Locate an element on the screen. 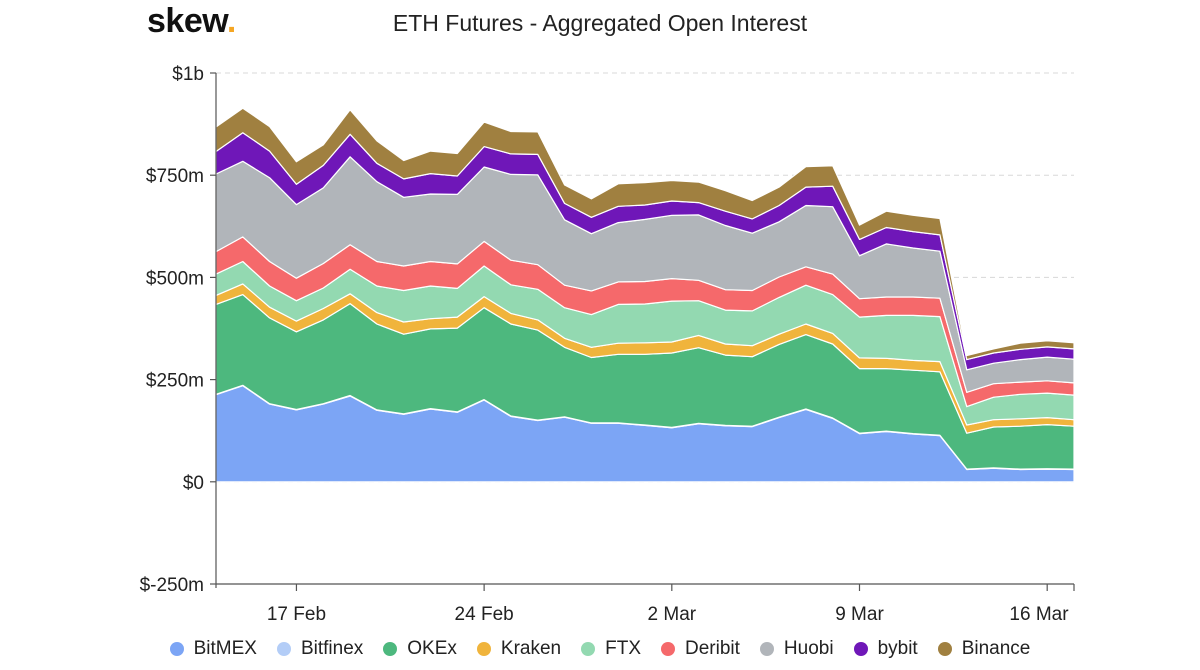  chart-title: ETH Futures - Aggregated Open Interest is located at coordinates (600, 23).